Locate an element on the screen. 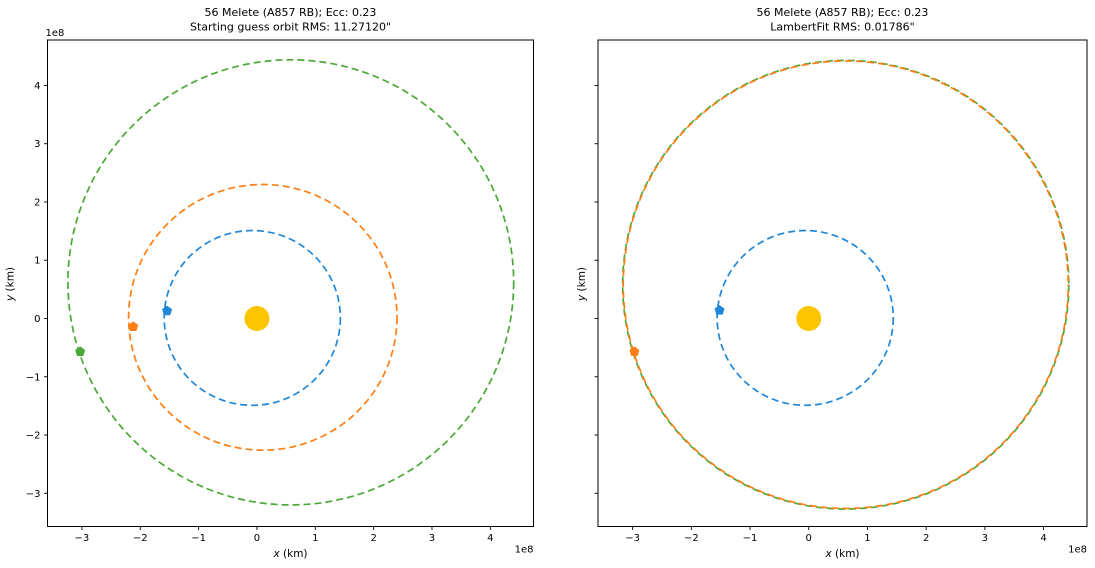 The width and height of the screenshot is (1095, 568). y-tick-label: −3 is located at coordinates (33, 494).